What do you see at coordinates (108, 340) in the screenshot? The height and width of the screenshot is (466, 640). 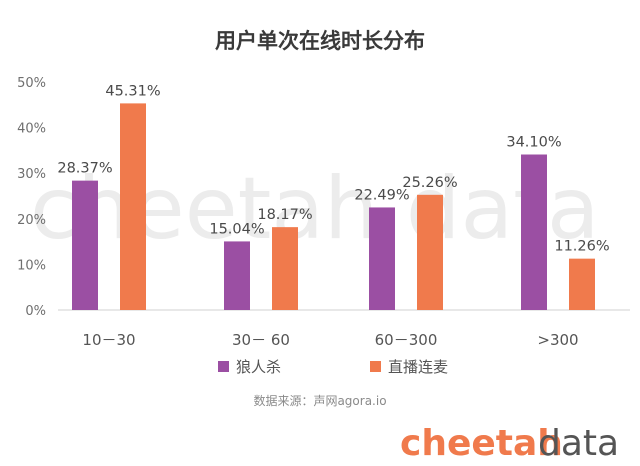 I see `x-tick-label: 10－30` at bounding box center [108, 340].